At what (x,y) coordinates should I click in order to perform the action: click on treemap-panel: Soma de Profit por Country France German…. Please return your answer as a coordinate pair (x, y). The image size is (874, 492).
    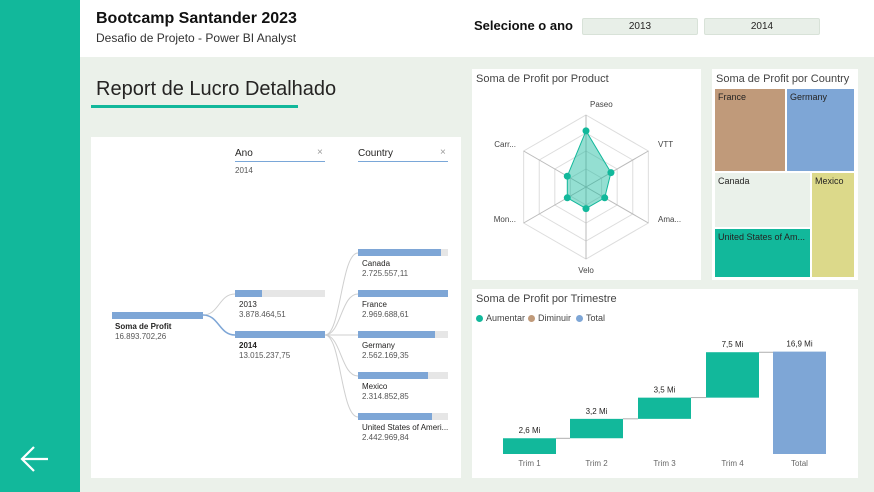
    Looking at the image, I should click on (785, 174).